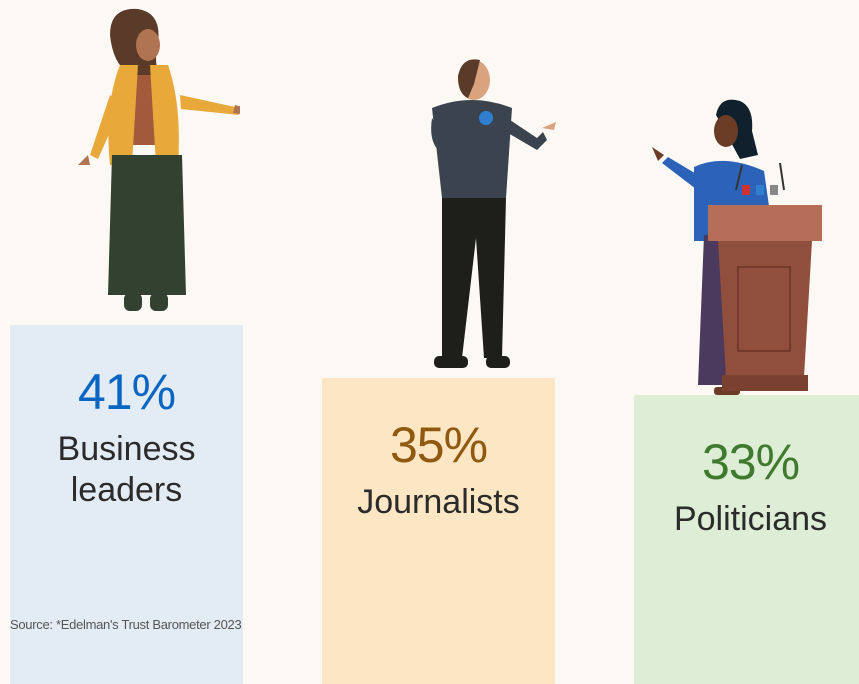  Describe the element at coordinates (126, 470) in the screenshot. I see `category-label: Business leaders` at that location.